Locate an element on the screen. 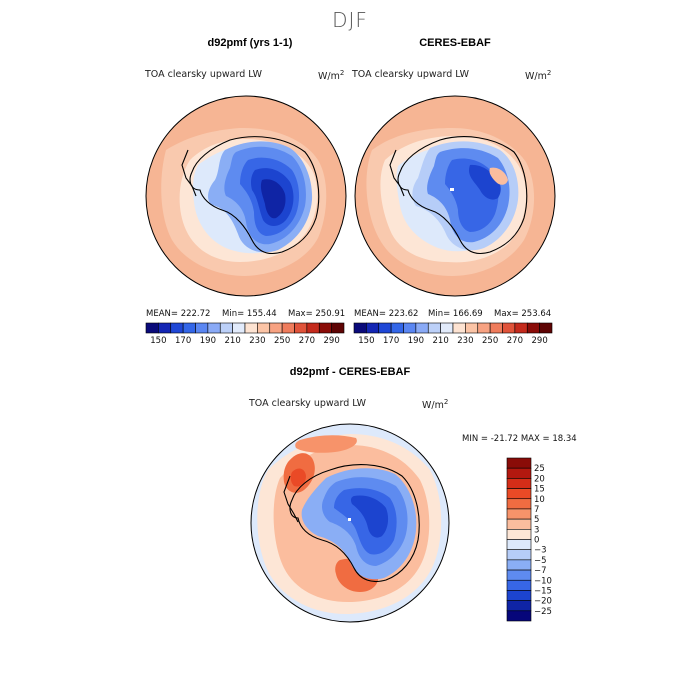  colorbar-tick-label: −25 is located at coordinates (543, 612).